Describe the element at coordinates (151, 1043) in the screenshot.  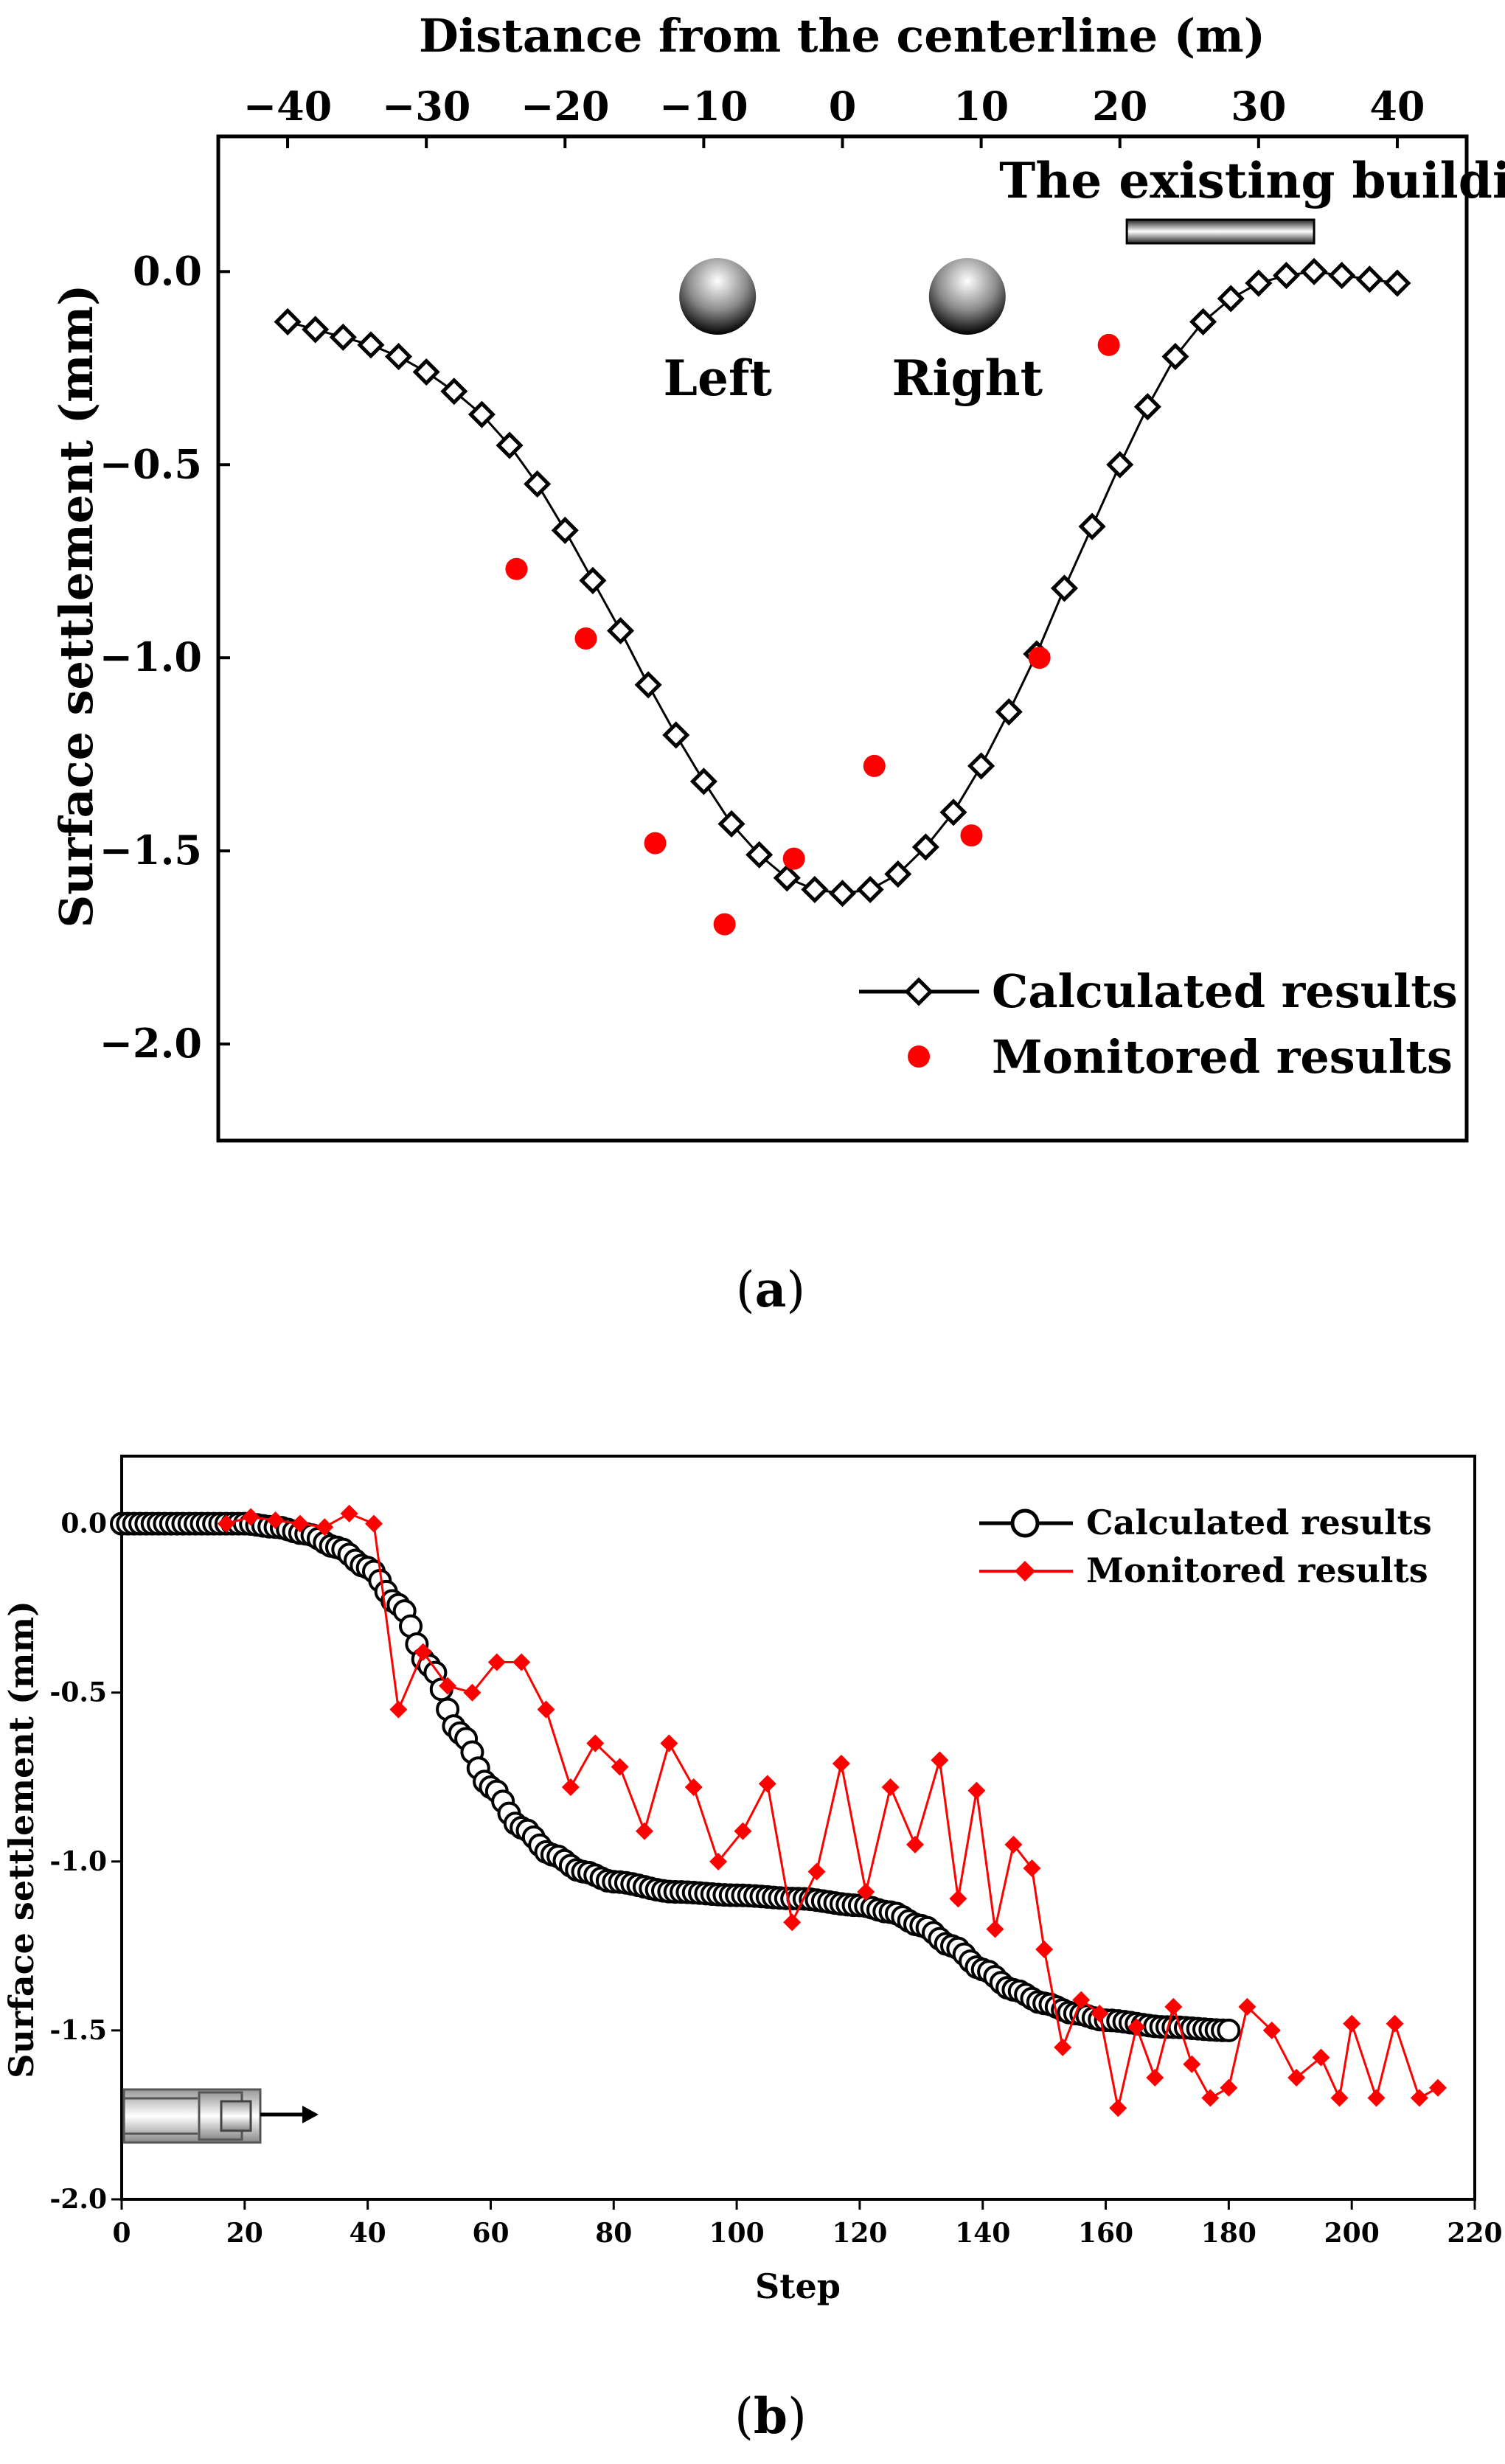
I see `y-tick-label-a: −2.0` at that location.